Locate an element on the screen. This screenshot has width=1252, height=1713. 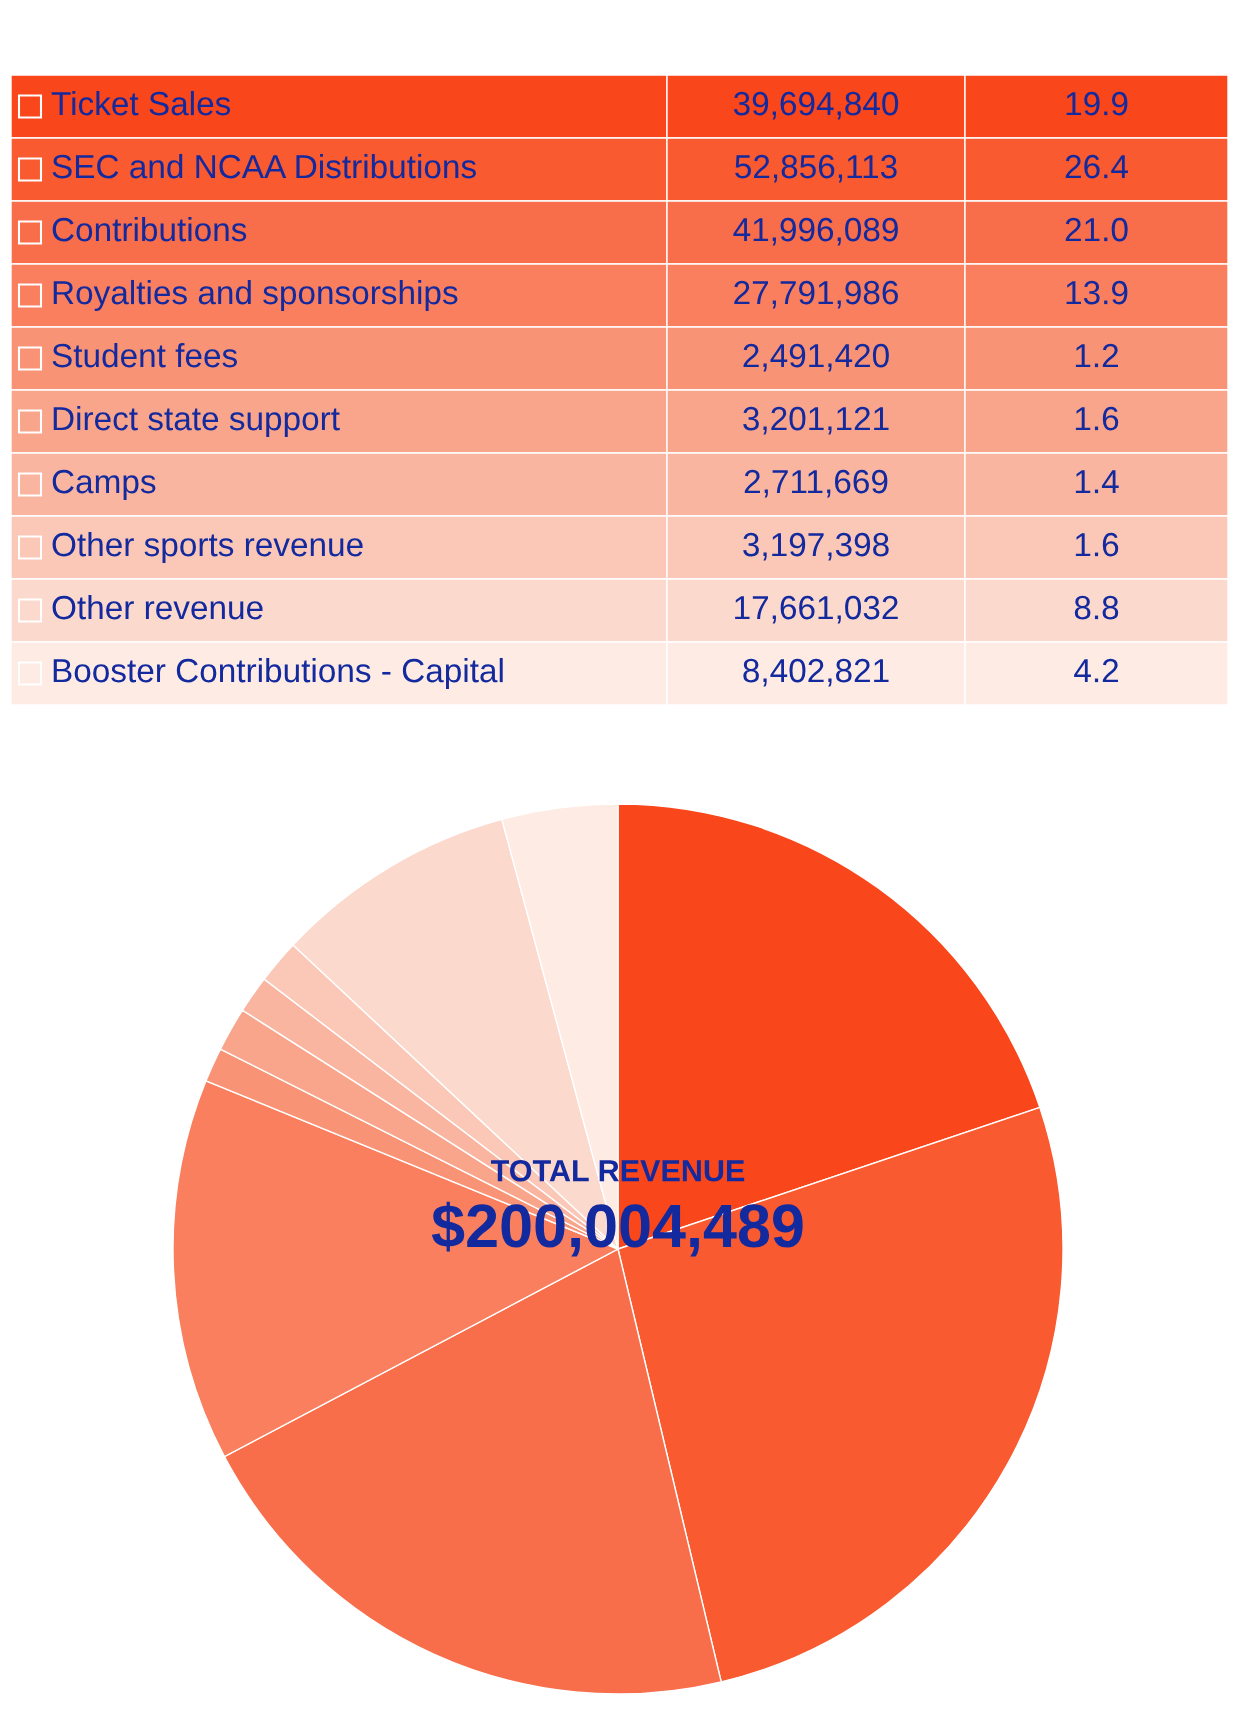
text: 13.9 is located at coordinates (1097, 292).